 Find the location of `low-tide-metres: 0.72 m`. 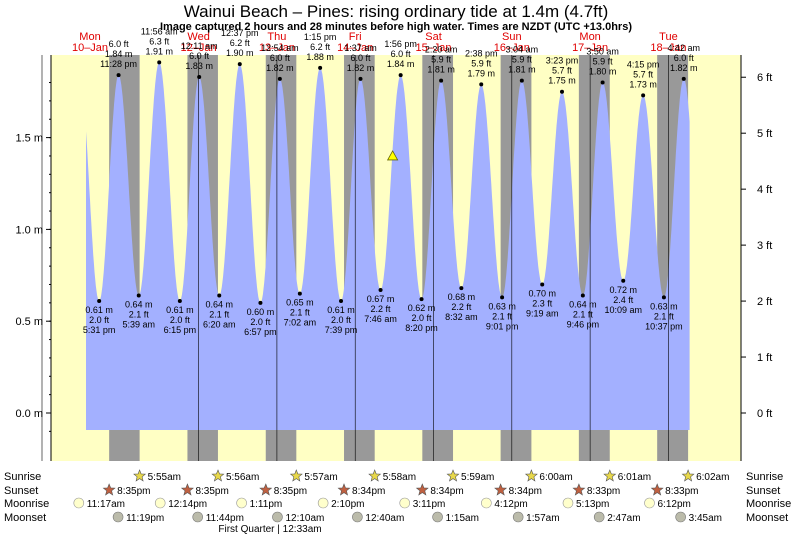

low-tide-metres: 0.72 m is located at coordinates (623, 290).